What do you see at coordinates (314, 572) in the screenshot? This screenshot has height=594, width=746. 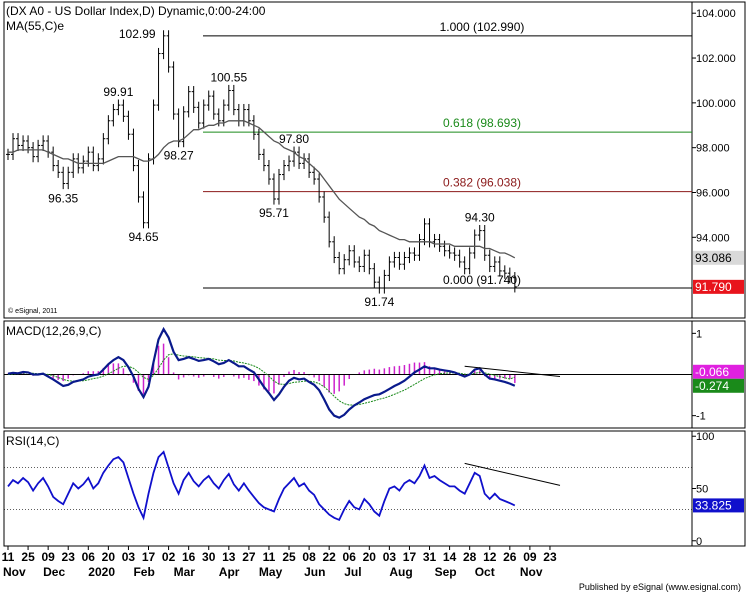 I see `x-month-label: Jun` at bounding box center [314, 572].